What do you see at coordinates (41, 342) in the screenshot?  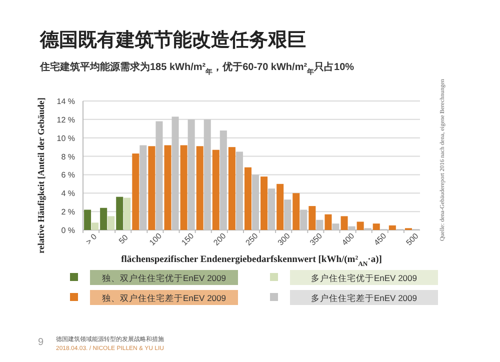 I see `text: 9` at bounding box center [41, 342].